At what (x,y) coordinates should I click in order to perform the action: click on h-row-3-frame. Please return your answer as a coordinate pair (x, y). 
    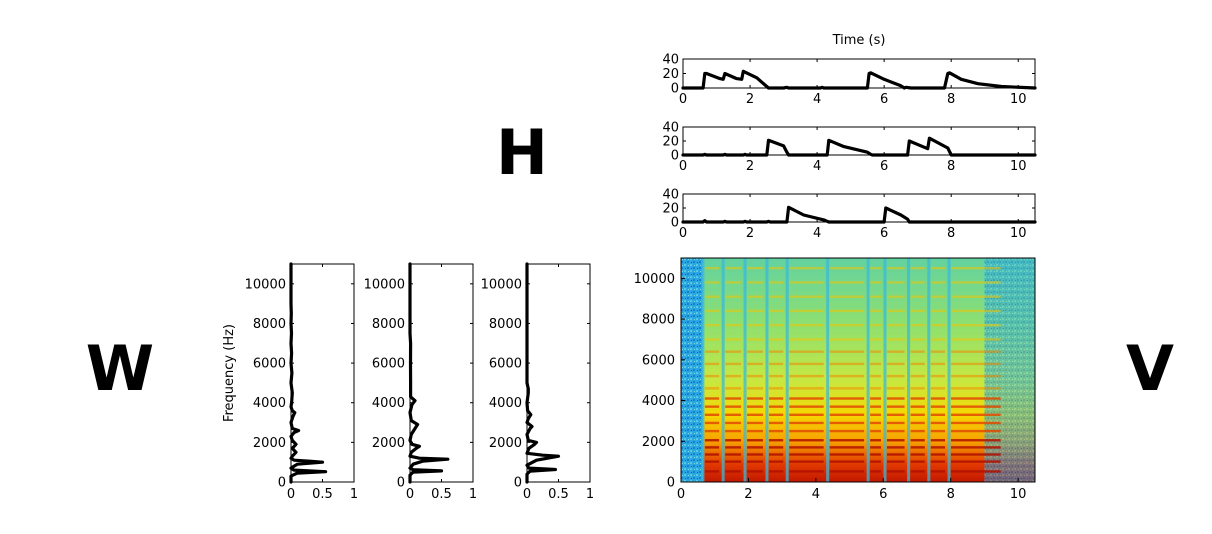
    Looking at the image, I should click on (859, 208).